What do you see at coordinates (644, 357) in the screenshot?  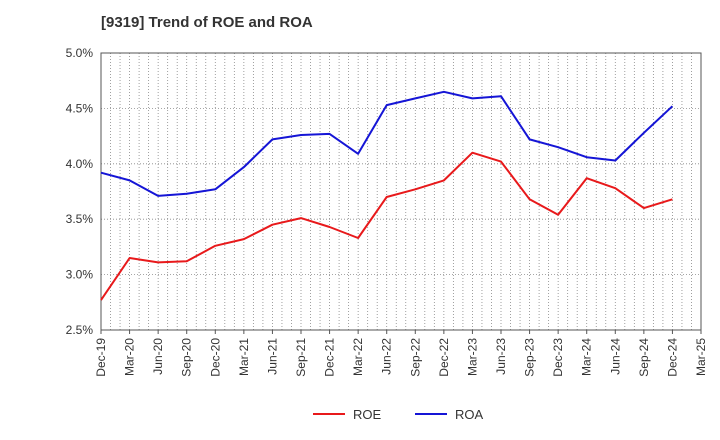 I see `x-tick-label: Sep-24` at bounding box center [644, 357].